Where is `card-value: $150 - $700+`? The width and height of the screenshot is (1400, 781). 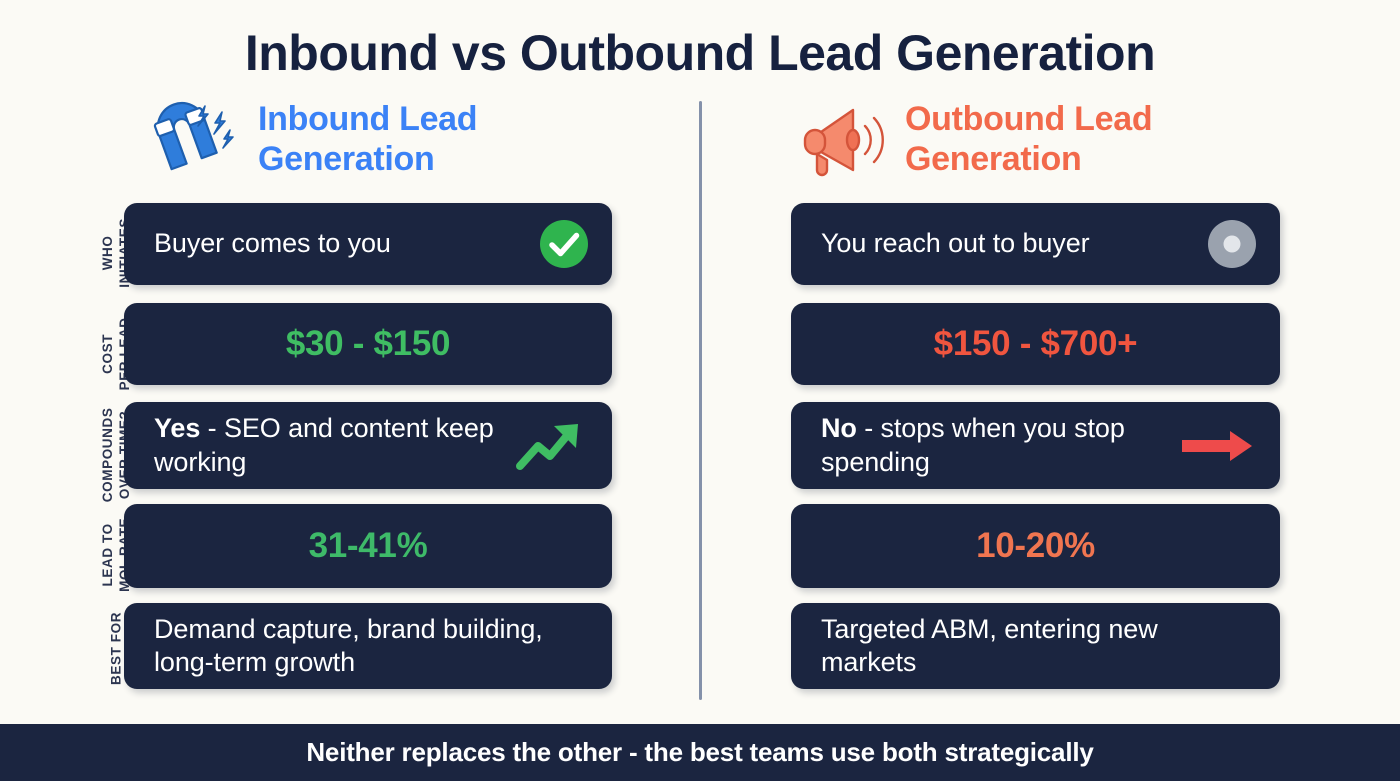 card-value: $150 - $700+ is located at coordinates (1035, 344).